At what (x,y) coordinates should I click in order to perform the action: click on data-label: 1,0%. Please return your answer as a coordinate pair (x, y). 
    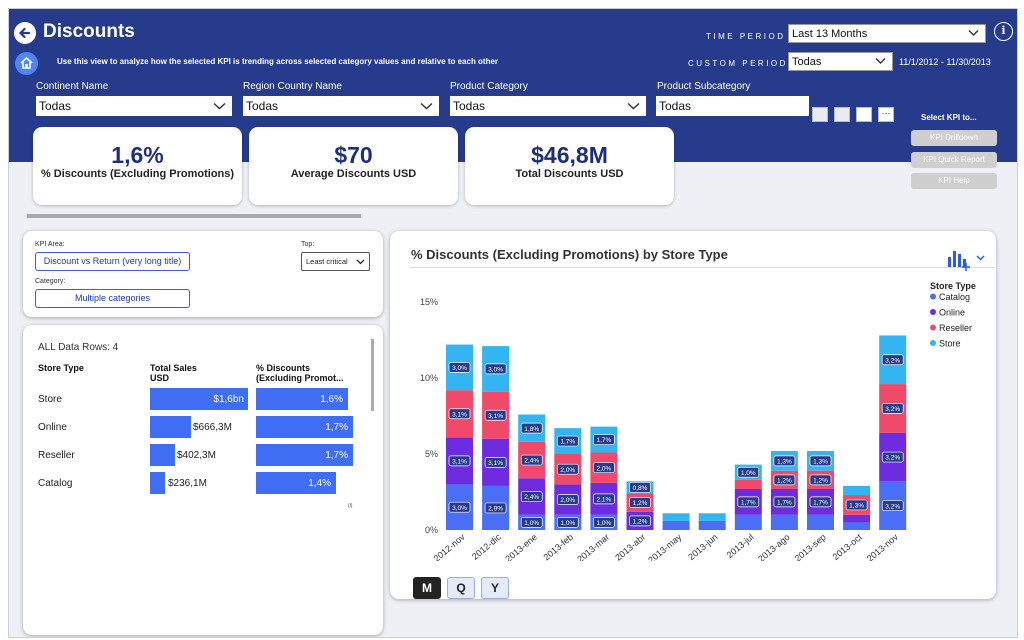
    Looking at the image, I should click on (748, 473).